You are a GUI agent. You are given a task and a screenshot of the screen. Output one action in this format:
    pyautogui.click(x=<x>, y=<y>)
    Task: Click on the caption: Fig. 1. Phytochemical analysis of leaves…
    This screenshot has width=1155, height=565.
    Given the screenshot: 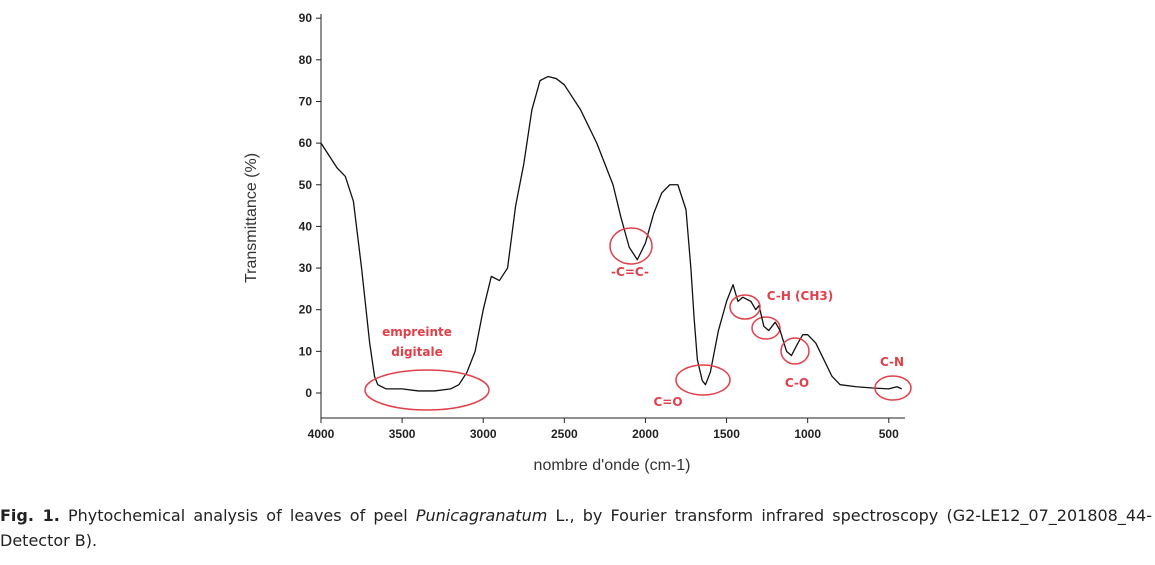 What is the action you would take?
    pyautogui.click(x=576, y=528)
    